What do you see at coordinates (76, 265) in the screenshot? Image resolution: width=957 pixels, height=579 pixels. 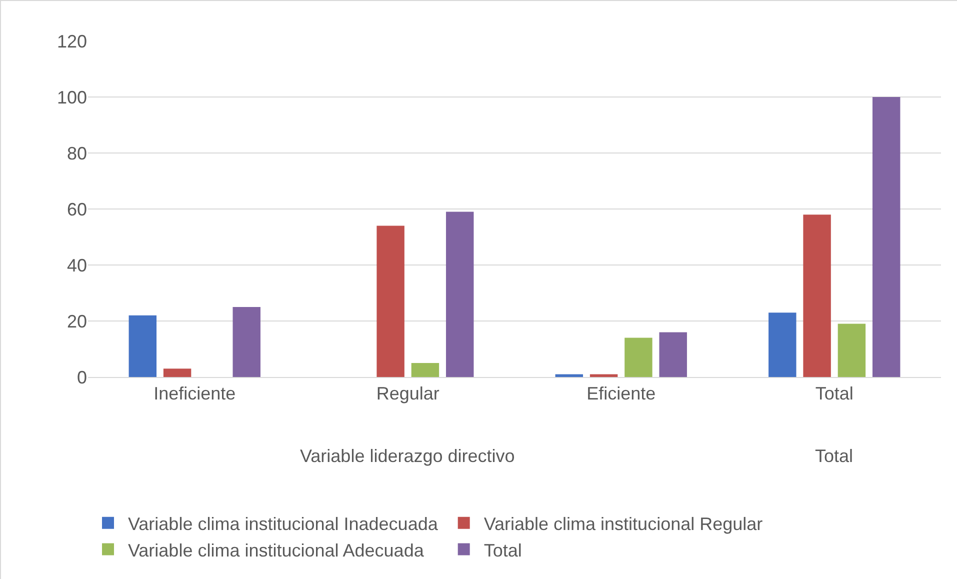 I see `y-tick-label: 40` at bounding box center [76, 265].